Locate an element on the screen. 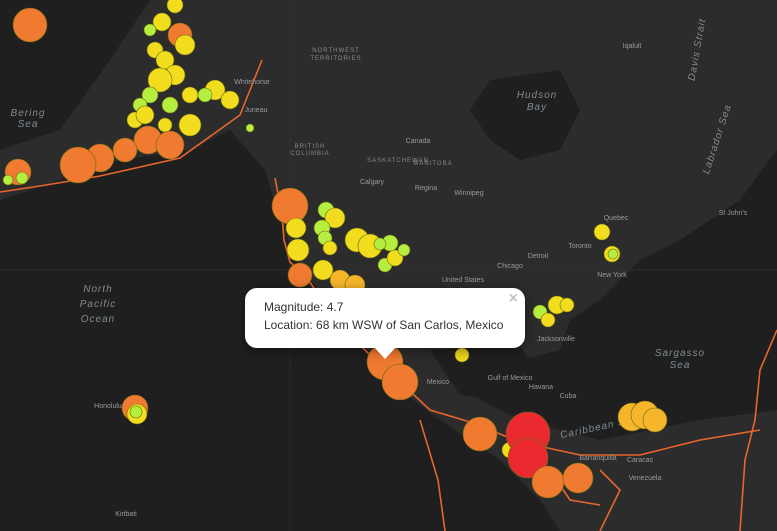 Image resolution: width=777 pixels, height=531 pixels. map-label: Mexico is located at coordinates (438, 382).